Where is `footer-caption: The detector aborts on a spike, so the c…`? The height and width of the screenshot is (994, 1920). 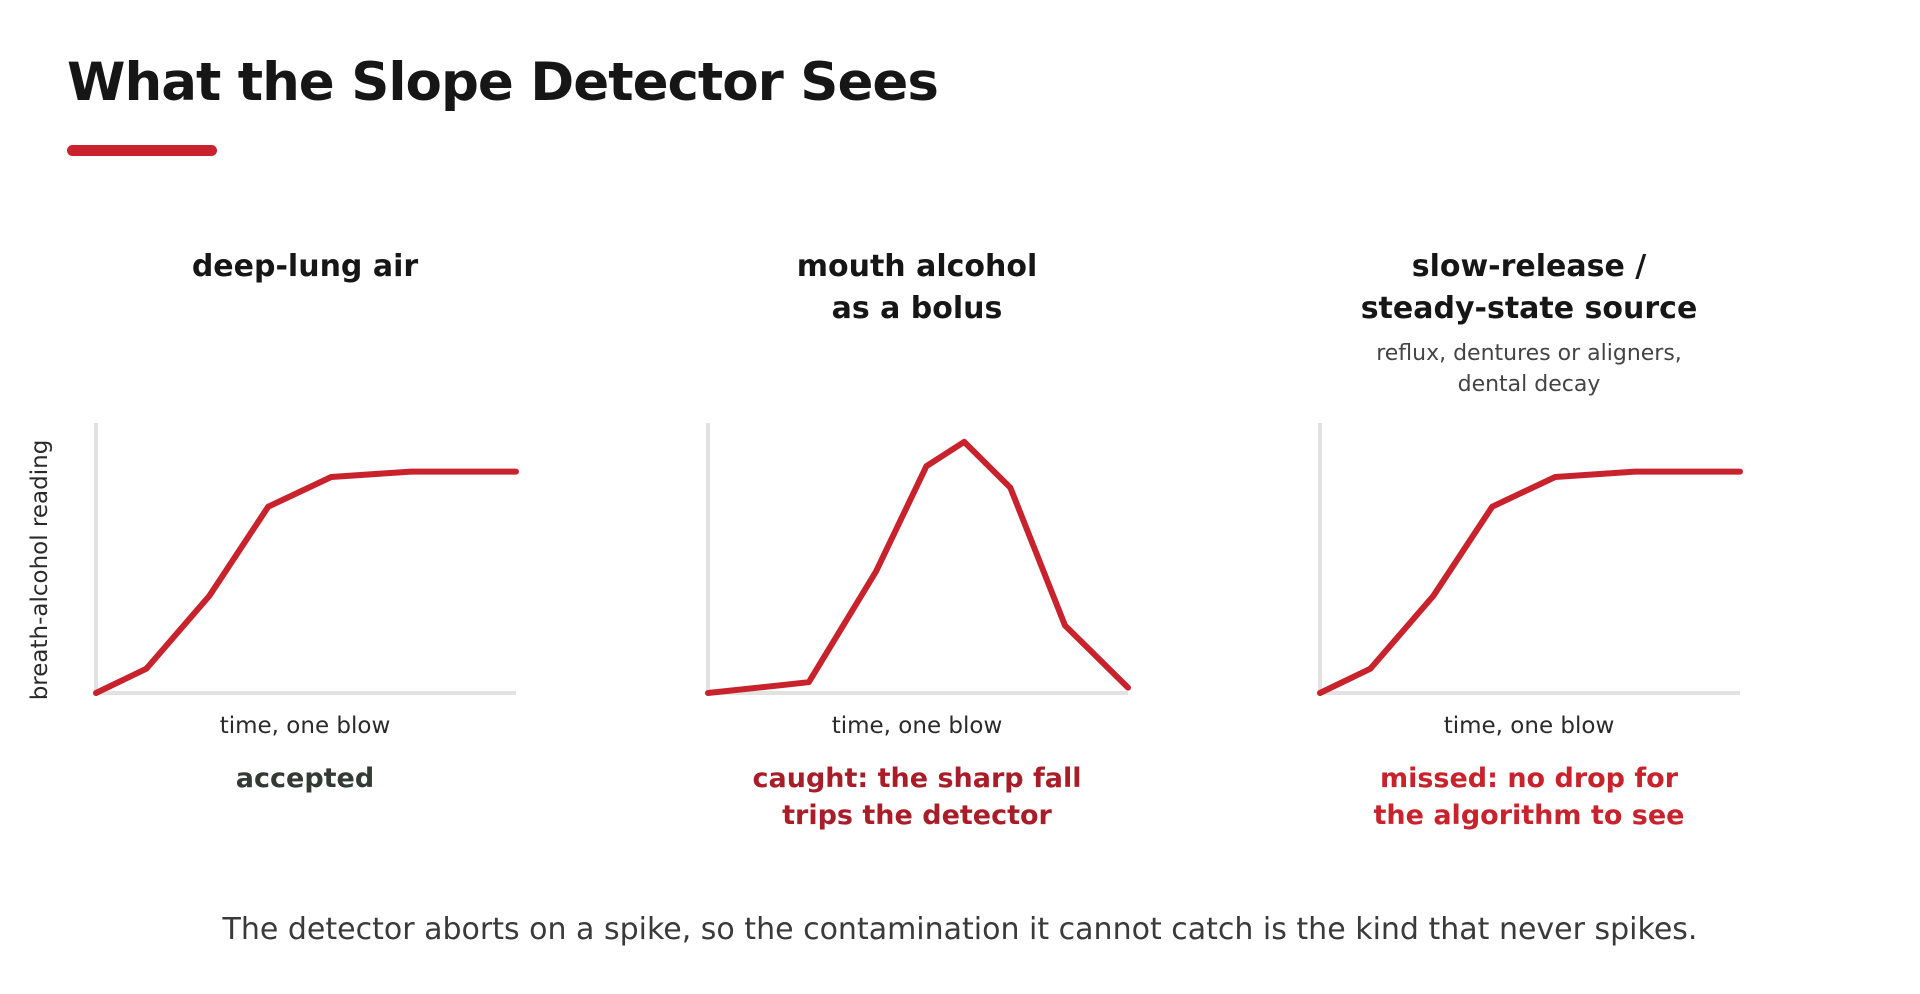
footer-caption: The detector aborts on a spike, so the c… is located at coordinates (960, 929).